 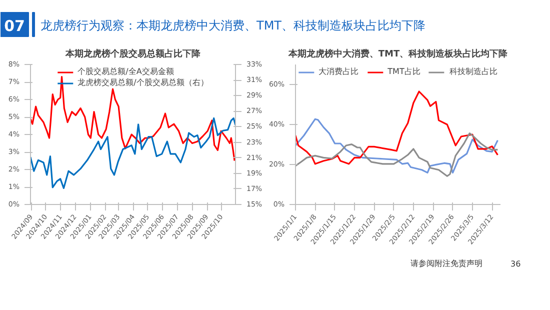 I want to click on legend-label: 个股交易总额/全A交易金额, so click(x=126, y=71).